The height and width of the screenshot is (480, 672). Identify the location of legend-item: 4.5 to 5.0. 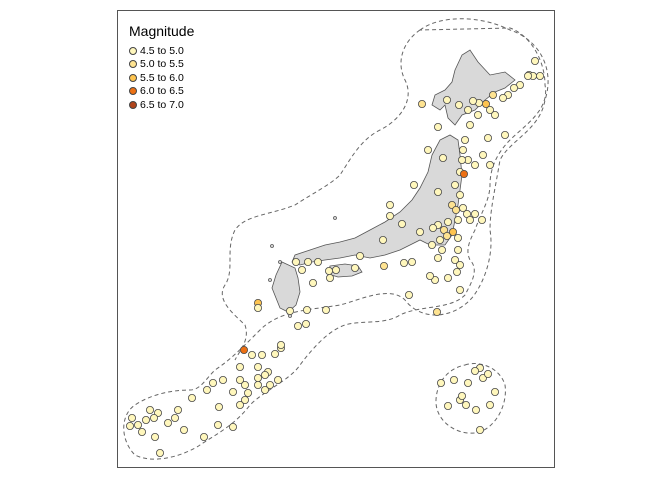
(156, 51).